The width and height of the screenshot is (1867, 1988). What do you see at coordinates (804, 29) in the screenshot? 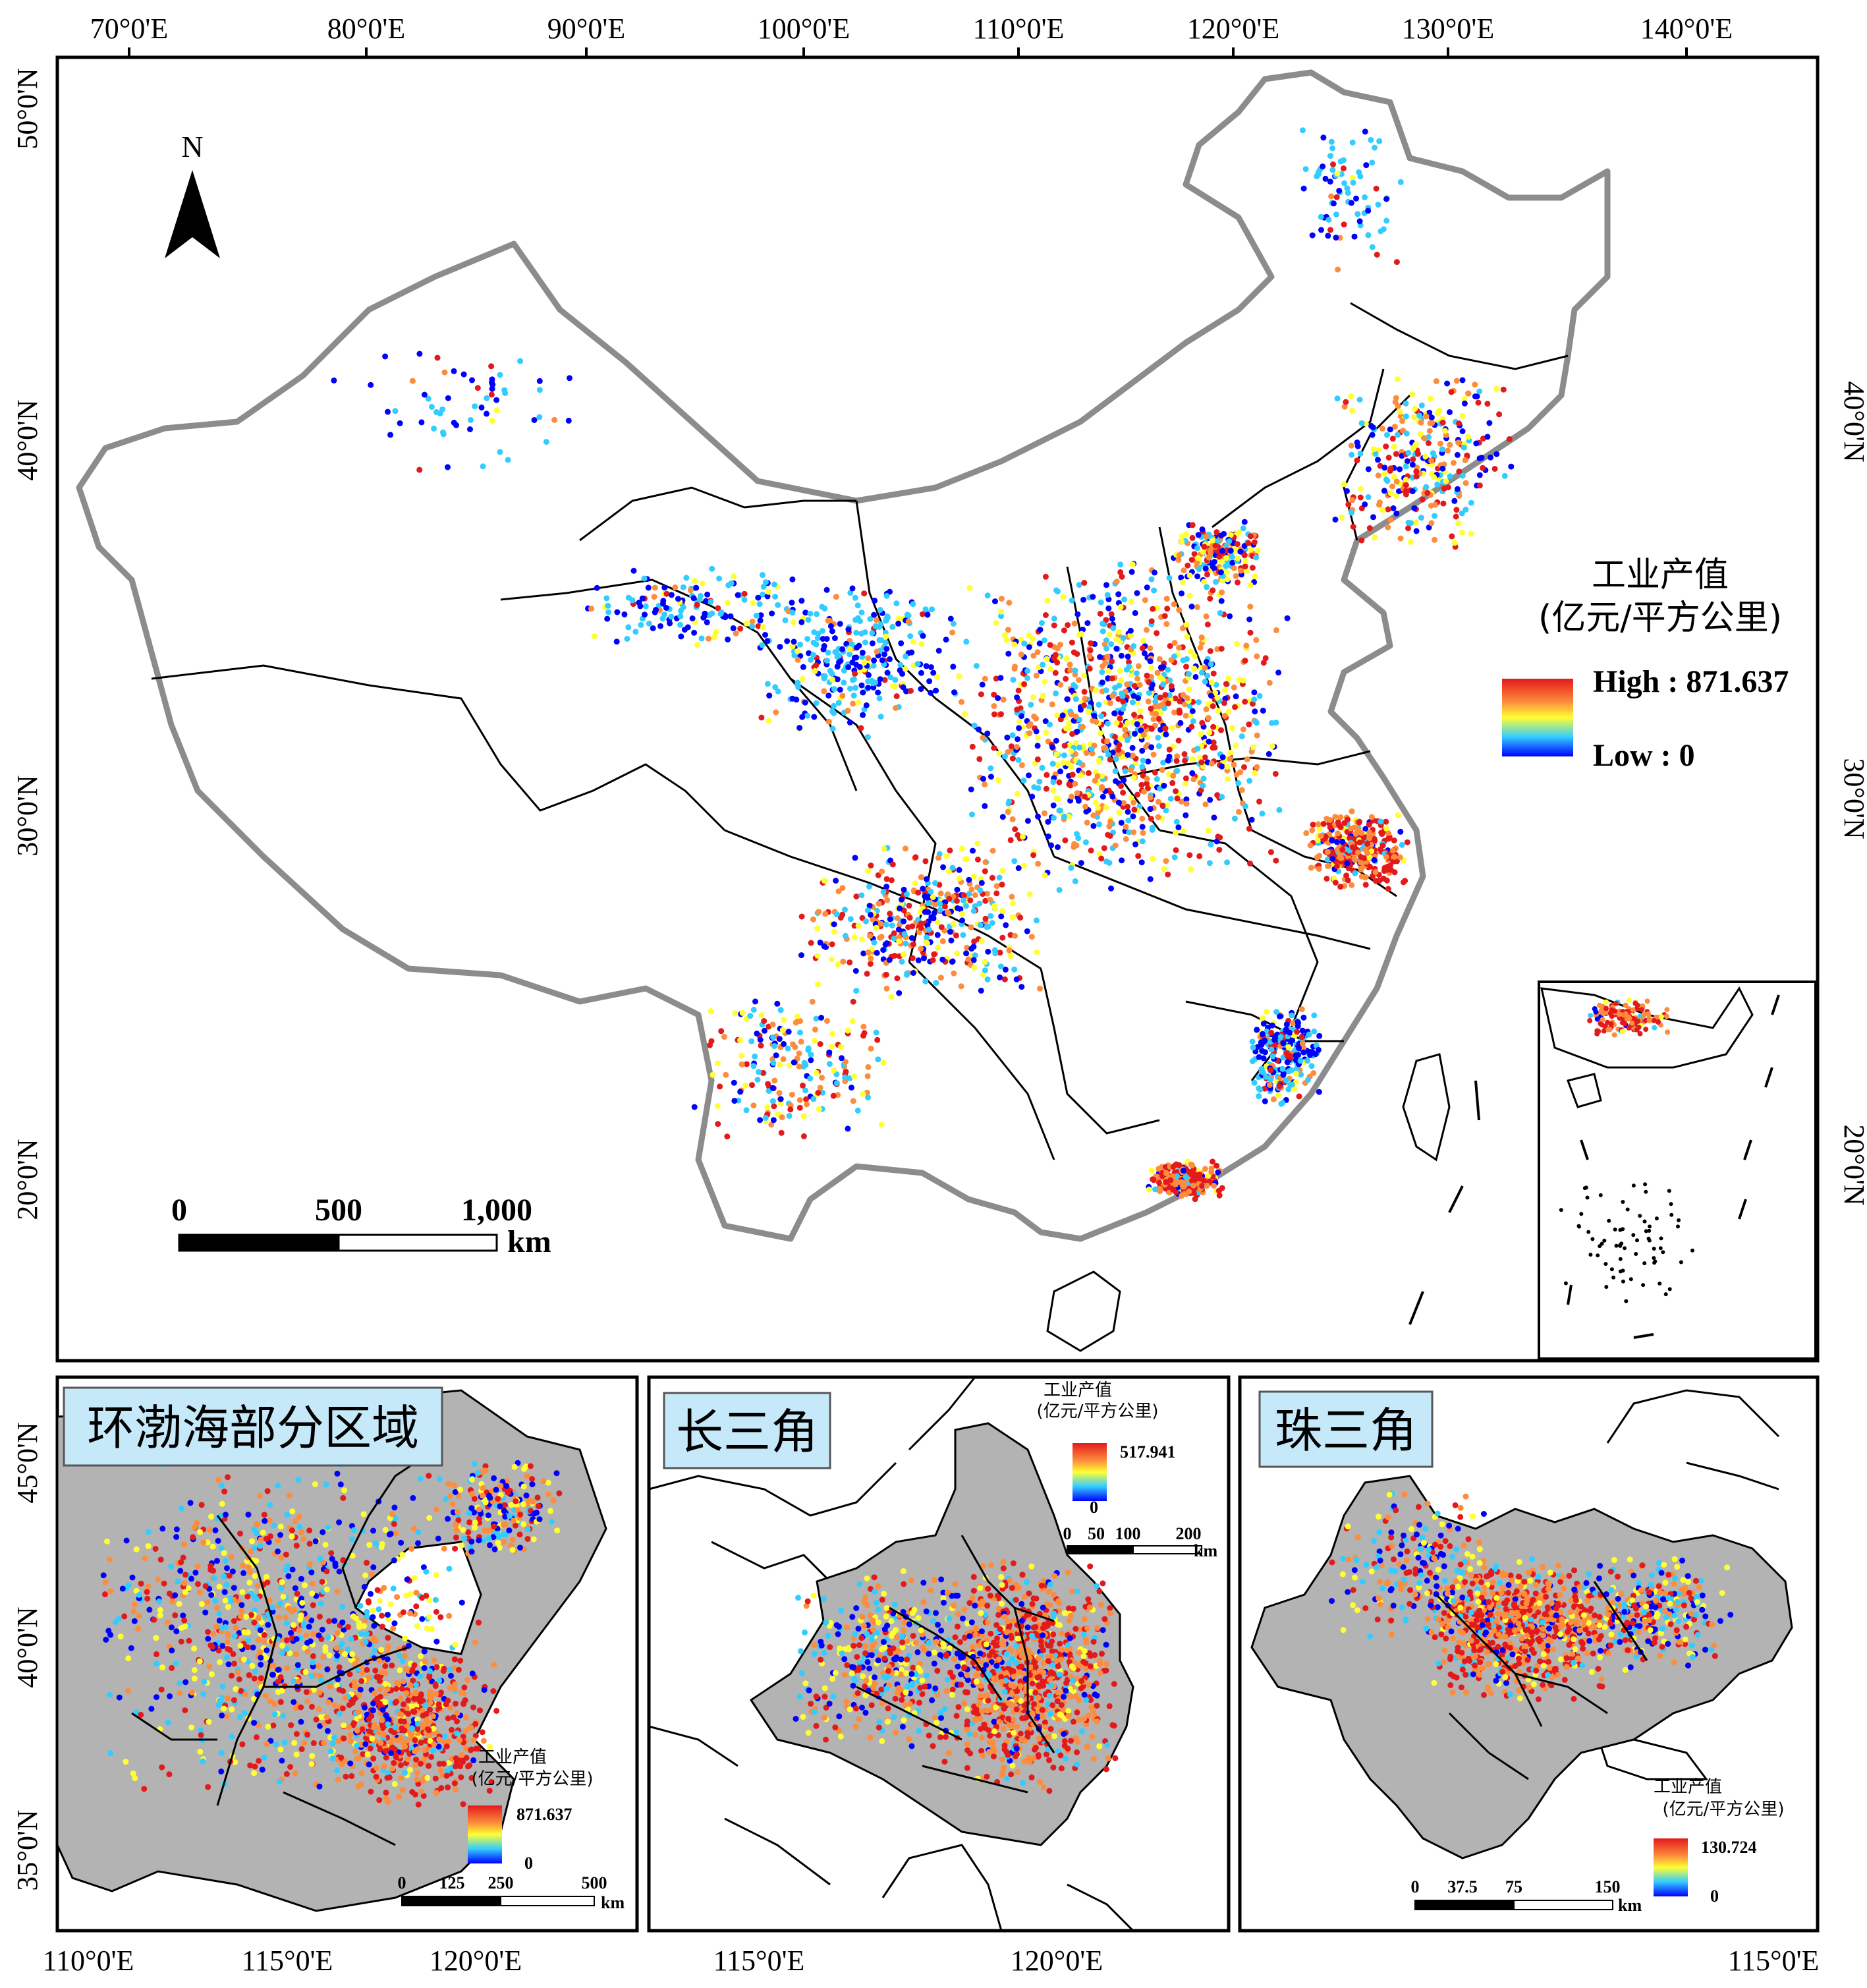
I see `top-tick-label: 100°0'E` at bounding box center [804, 29].